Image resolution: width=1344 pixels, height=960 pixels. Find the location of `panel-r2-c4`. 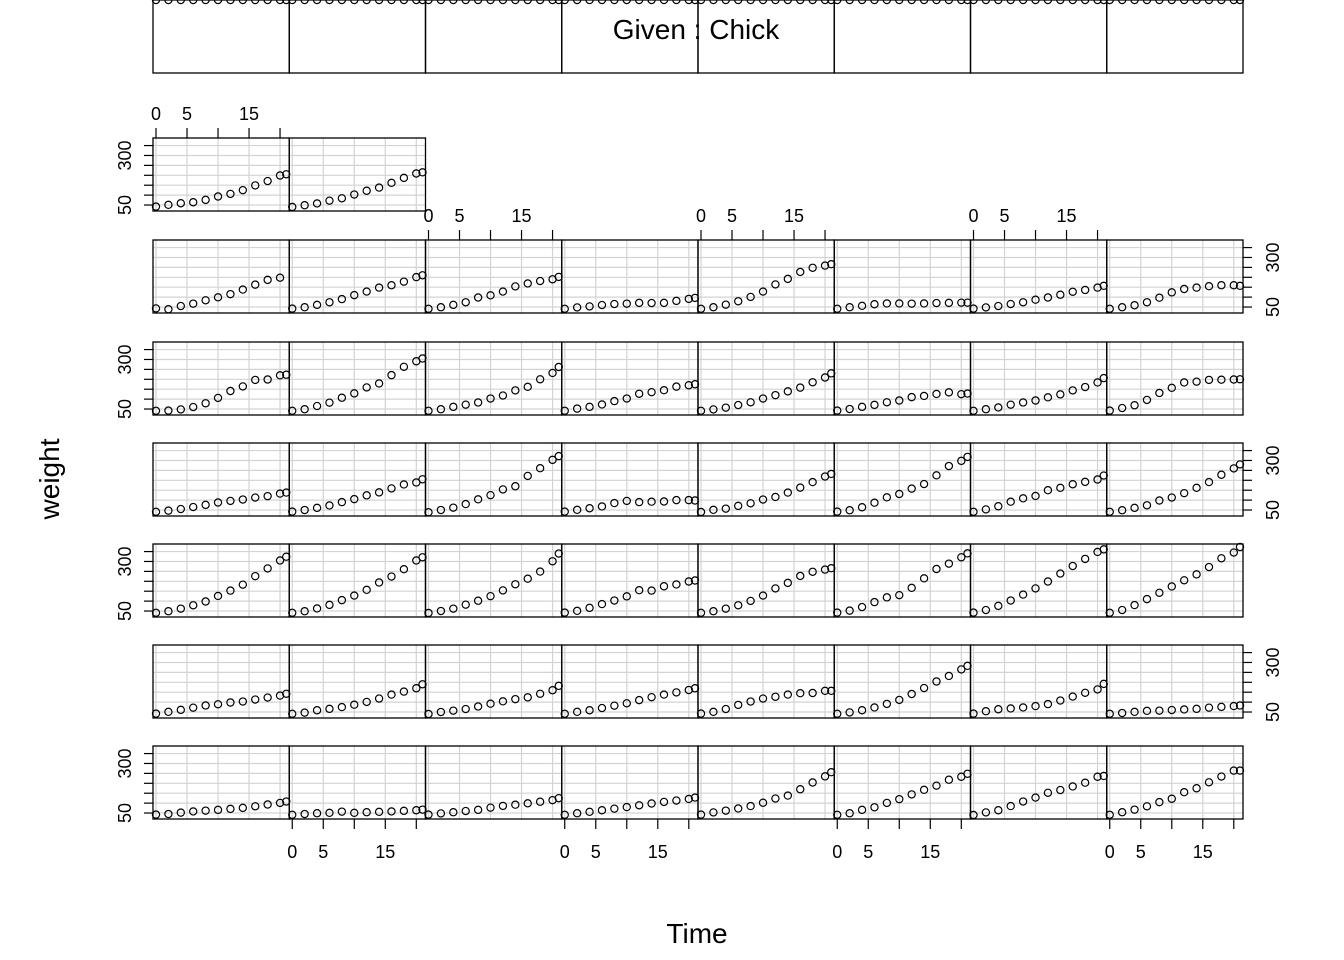

panel-r2-c4 is located at coordinates (766, 378).